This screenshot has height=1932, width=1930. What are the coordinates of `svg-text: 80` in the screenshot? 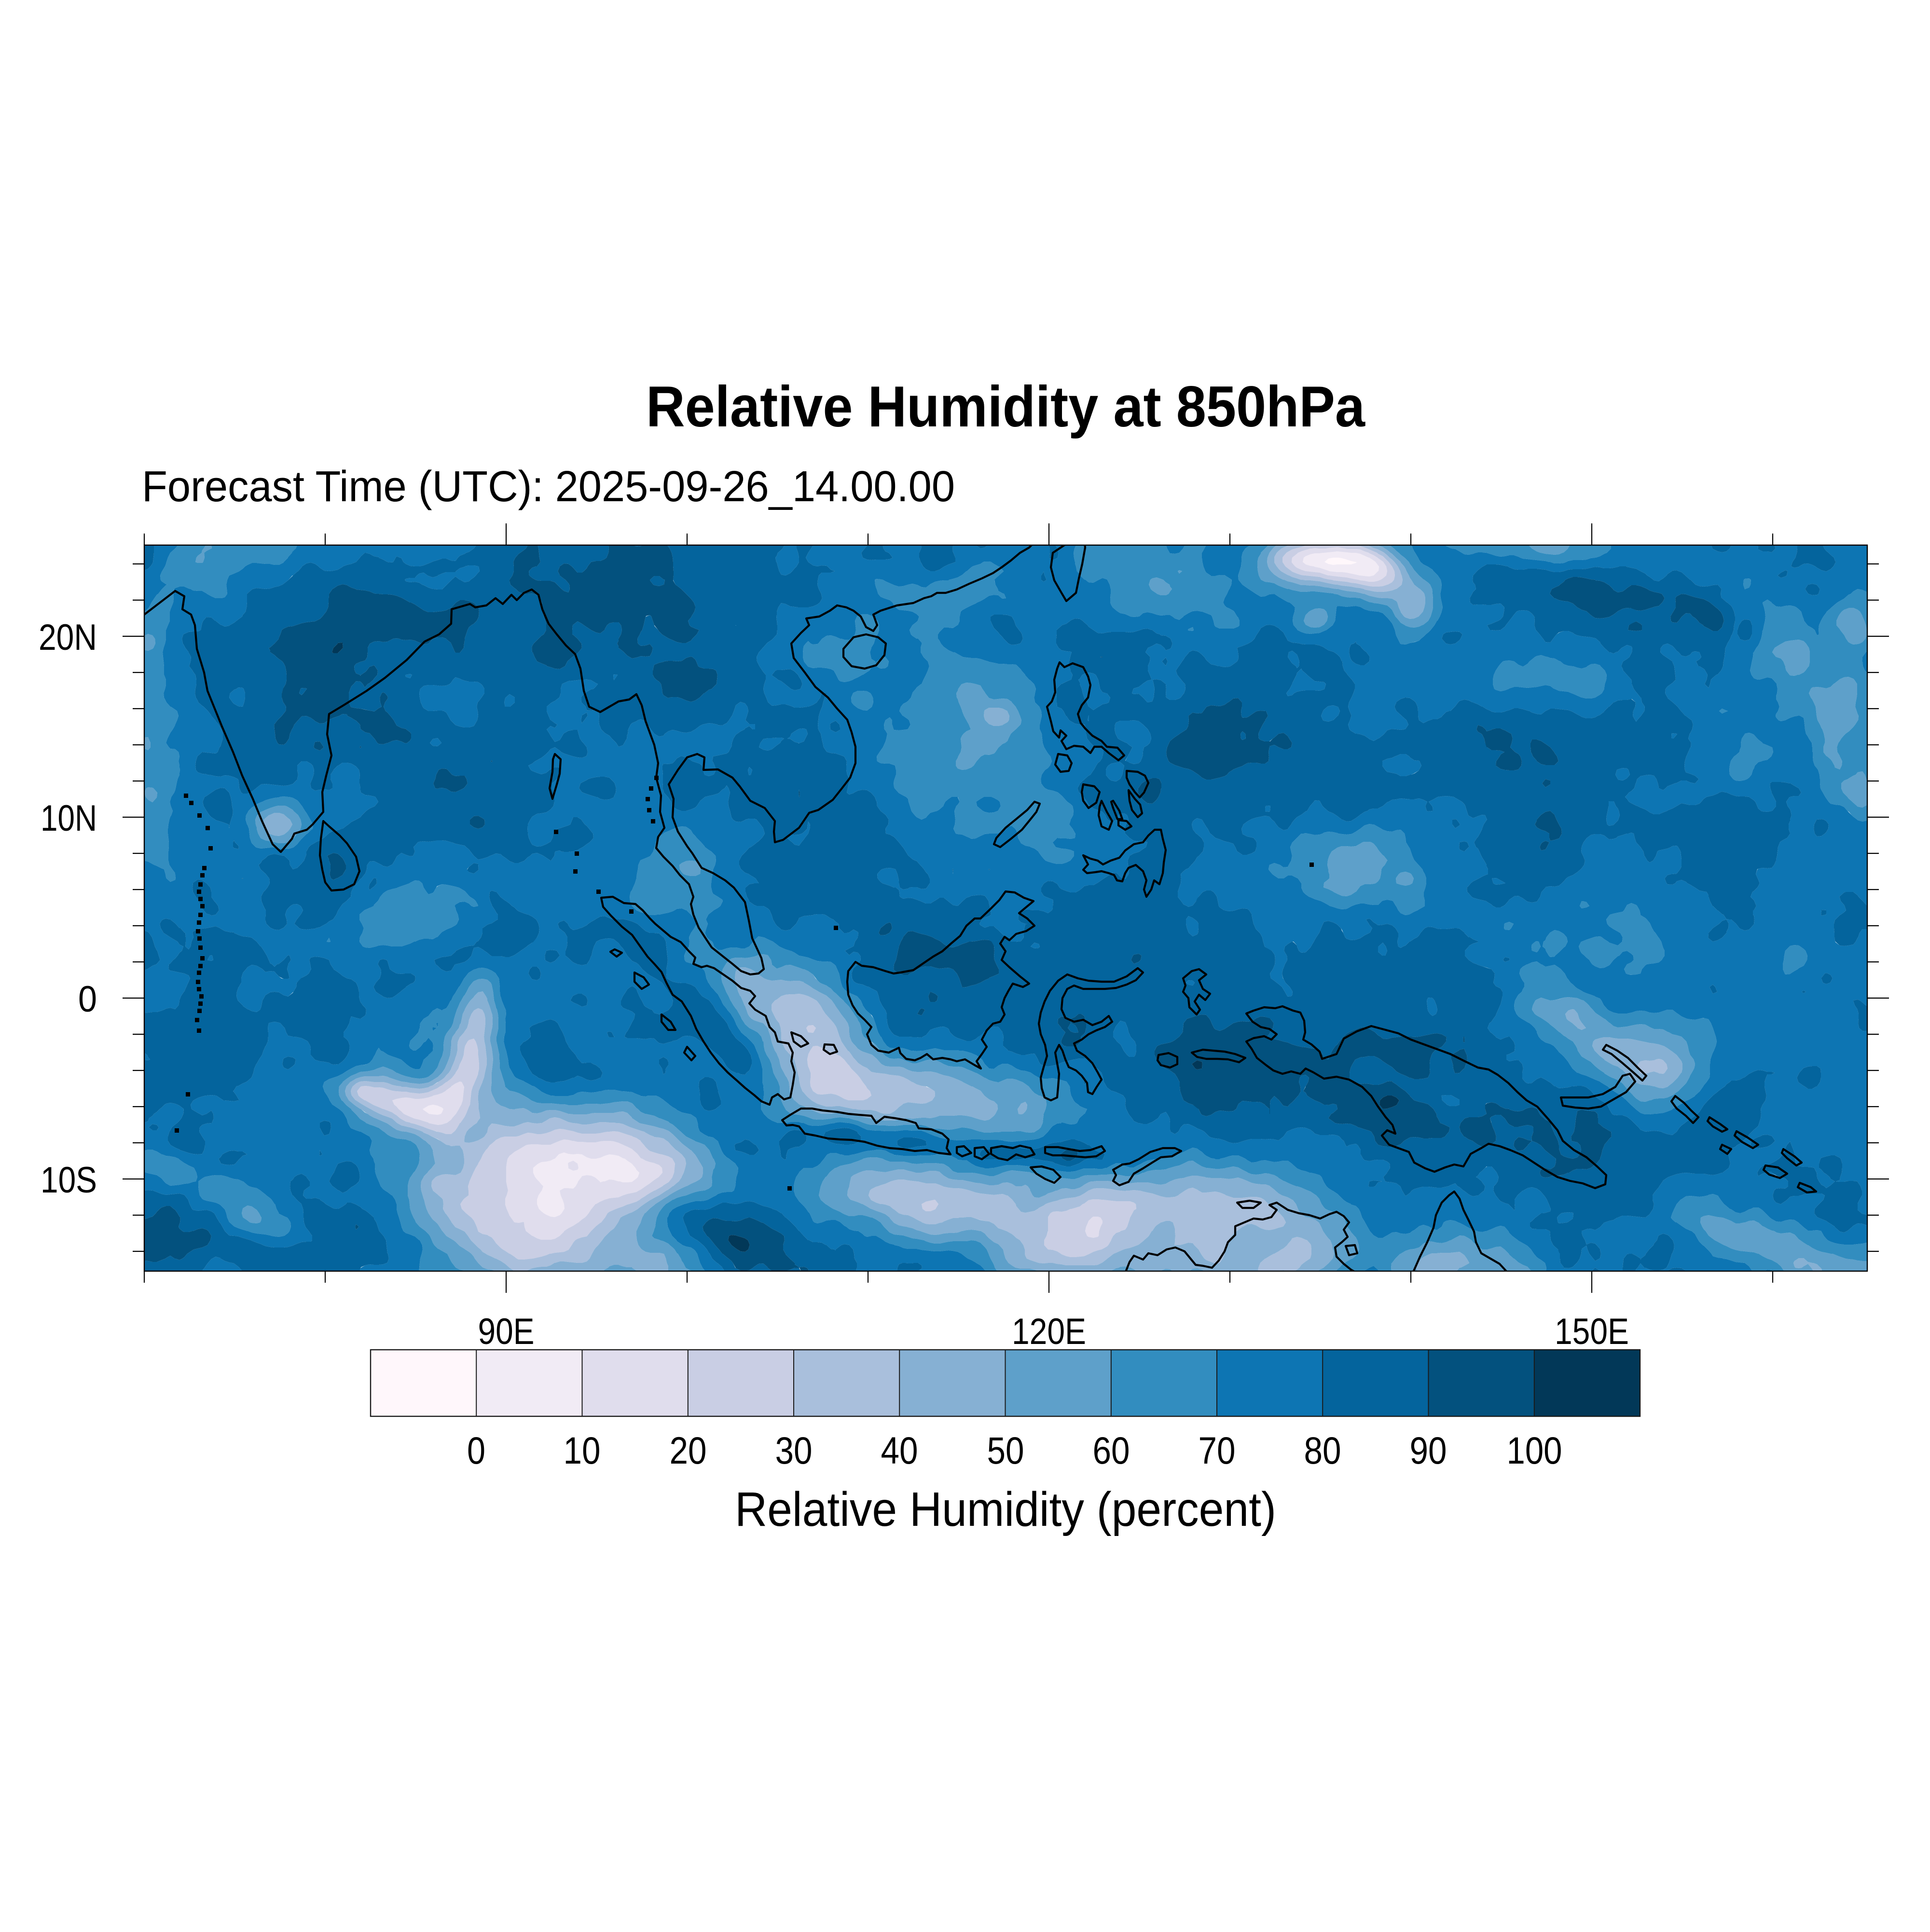 It's located at (1322, 1451).